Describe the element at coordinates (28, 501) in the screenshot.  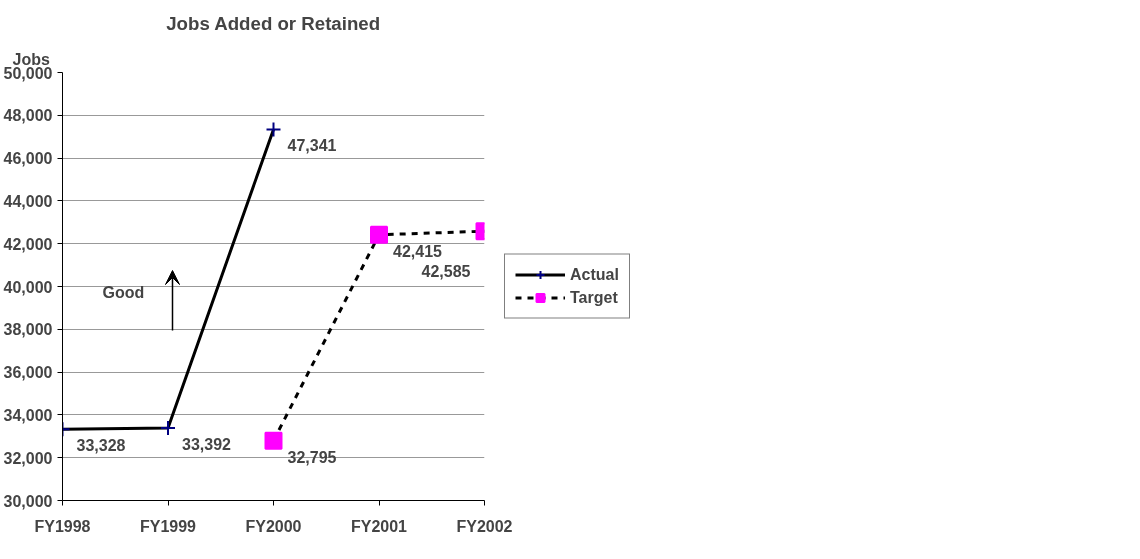
I see `y-tick-label: 30,000` at that location.